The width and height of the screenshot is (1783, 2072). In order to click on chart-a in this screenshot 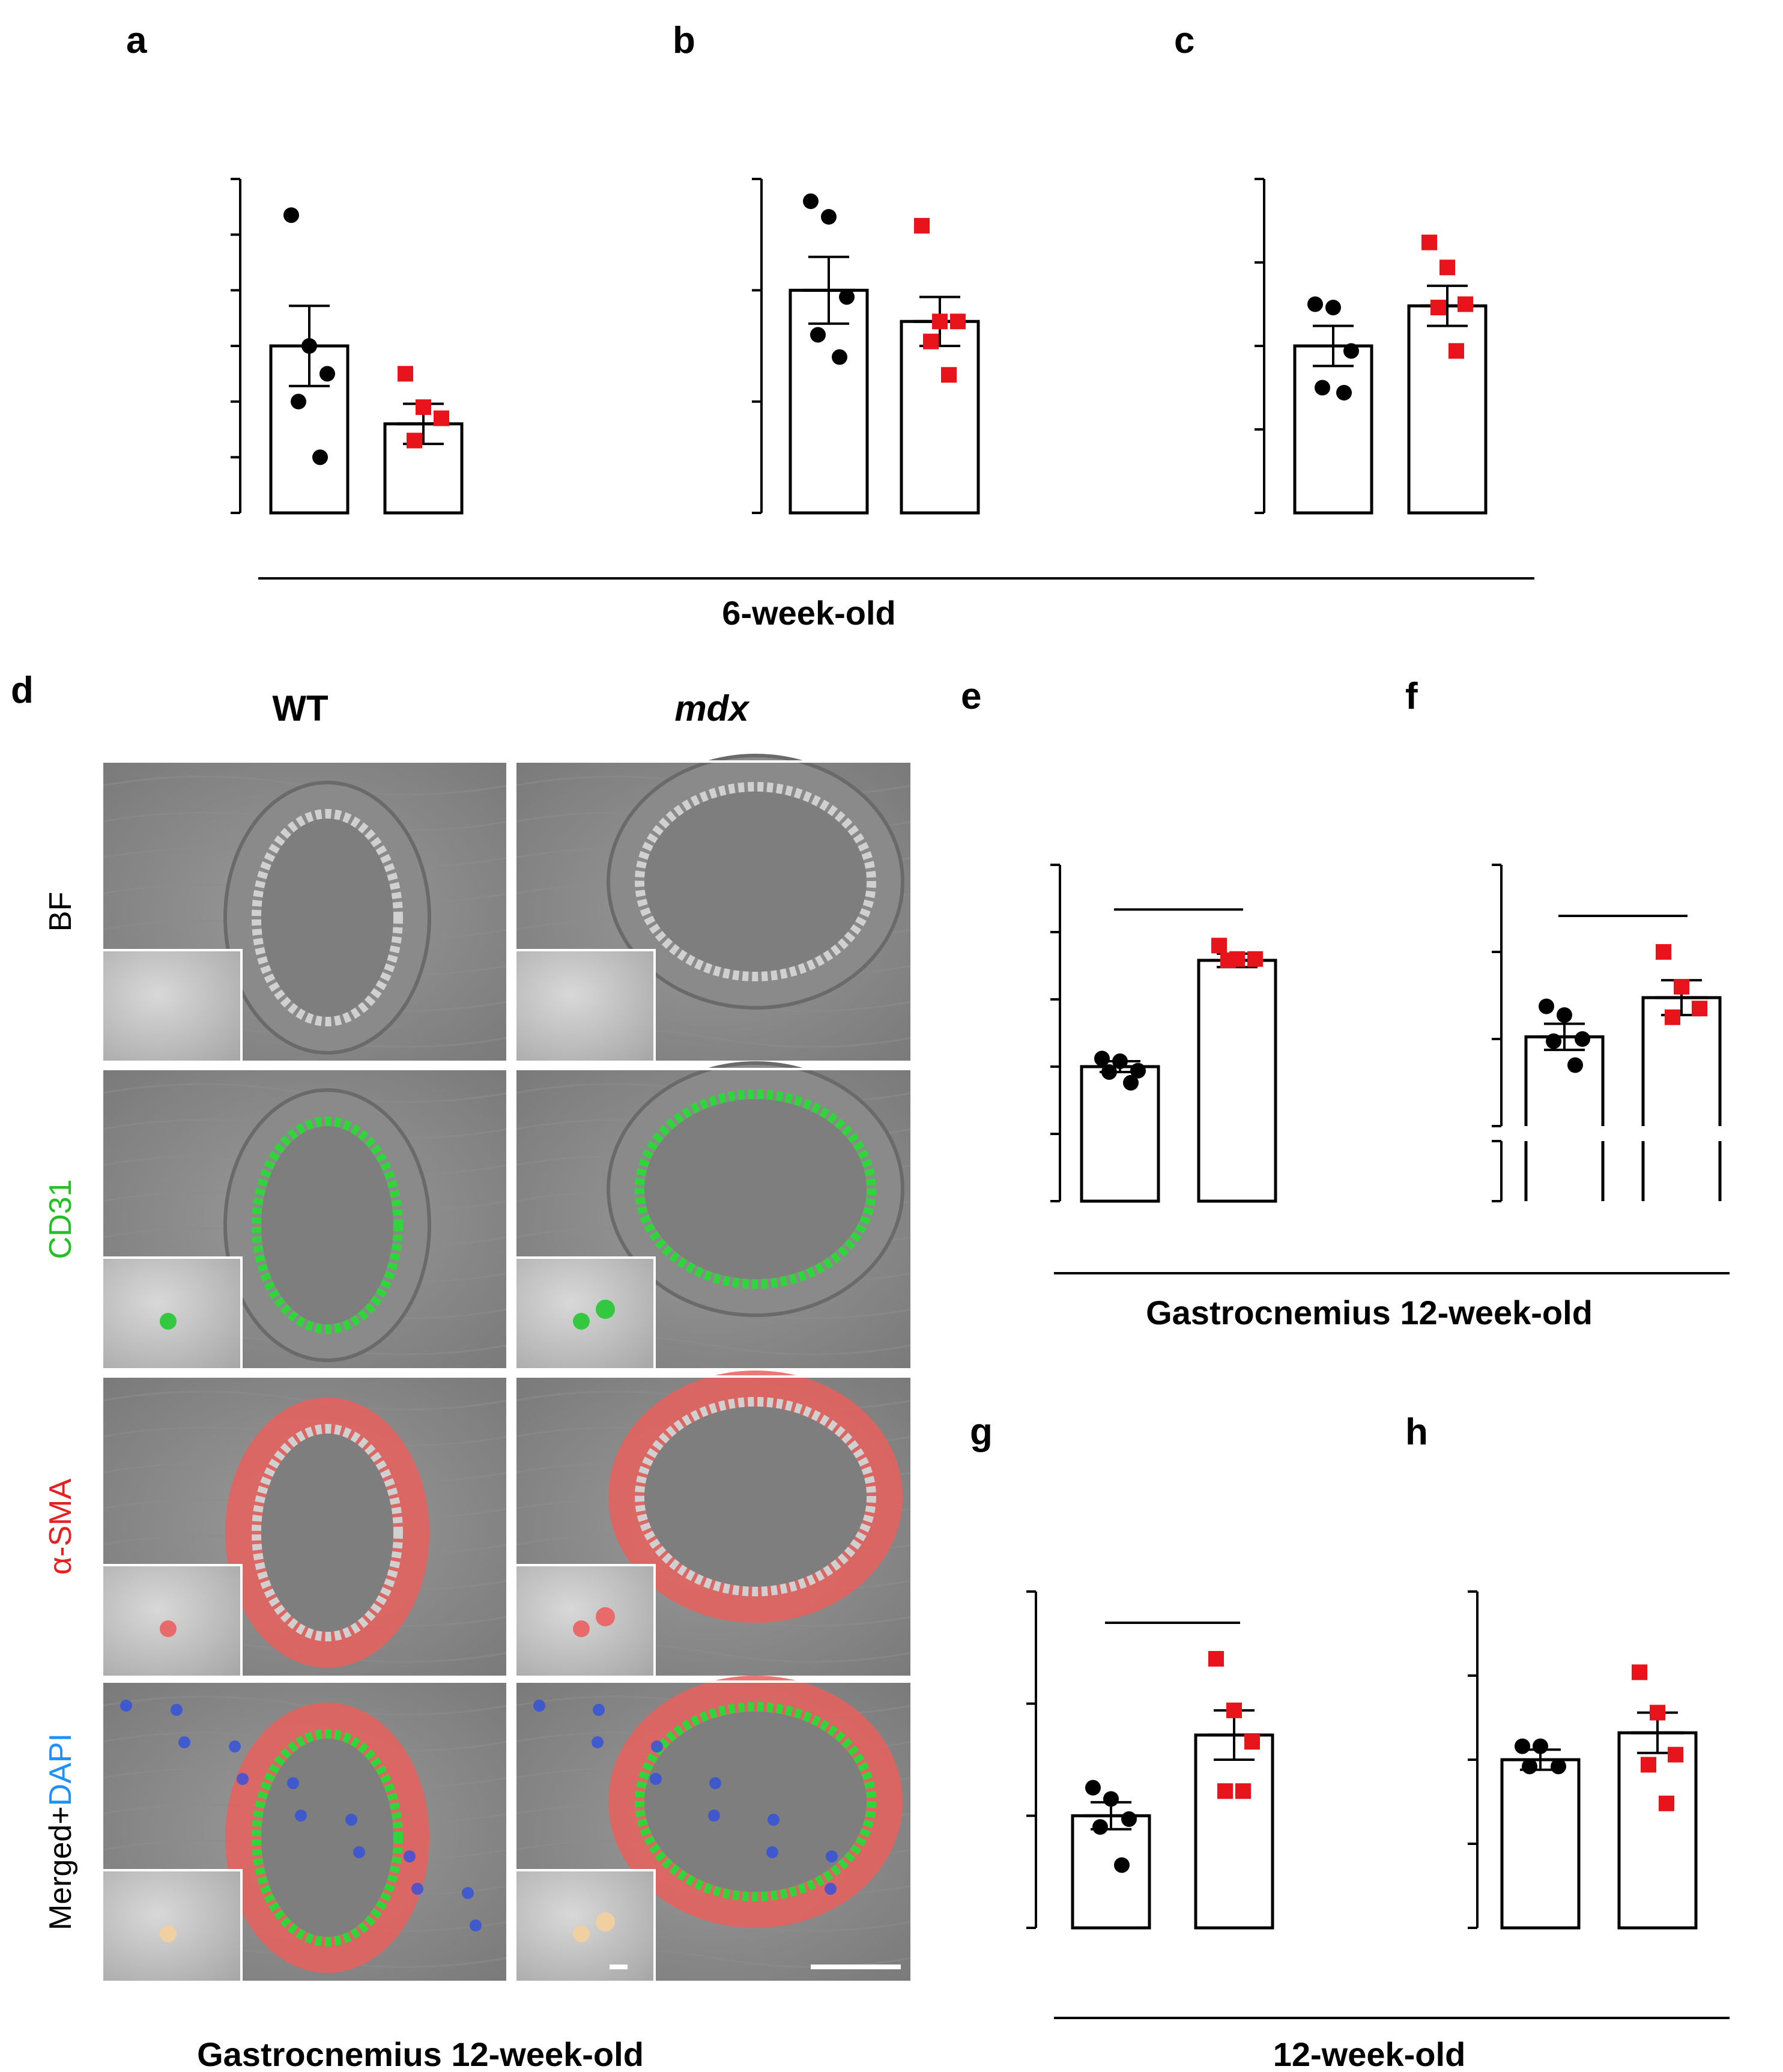, I will do `click(347, 346)`.